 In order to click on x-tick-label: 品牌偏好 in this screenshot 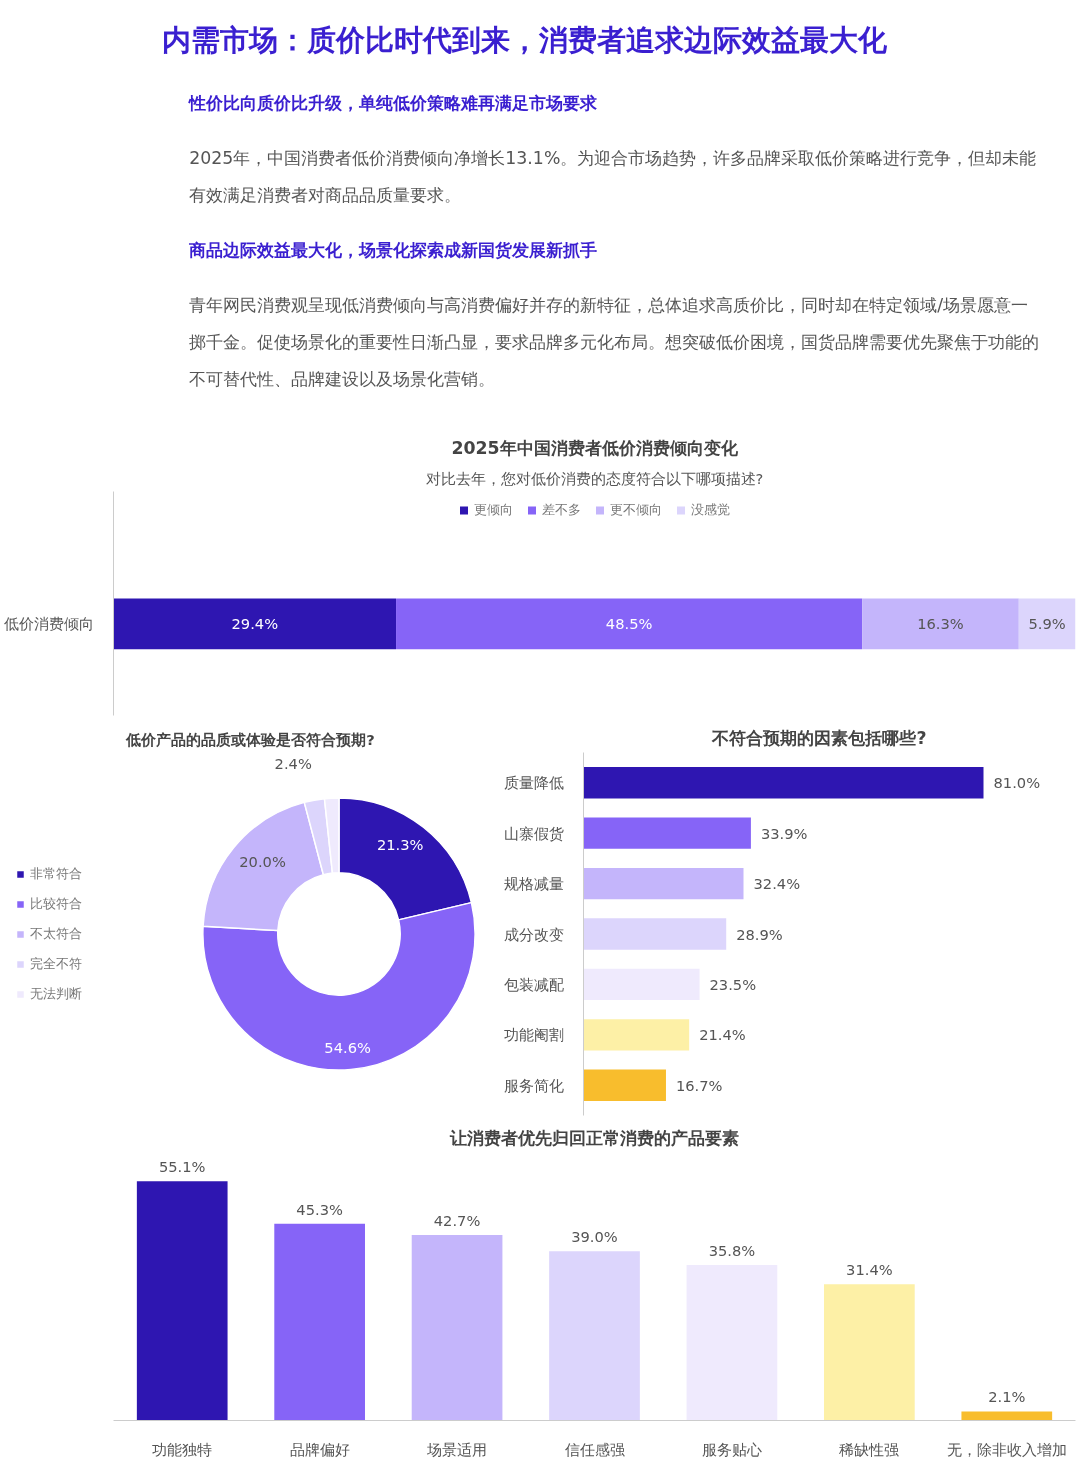, I will do `click(319, 1449)`.